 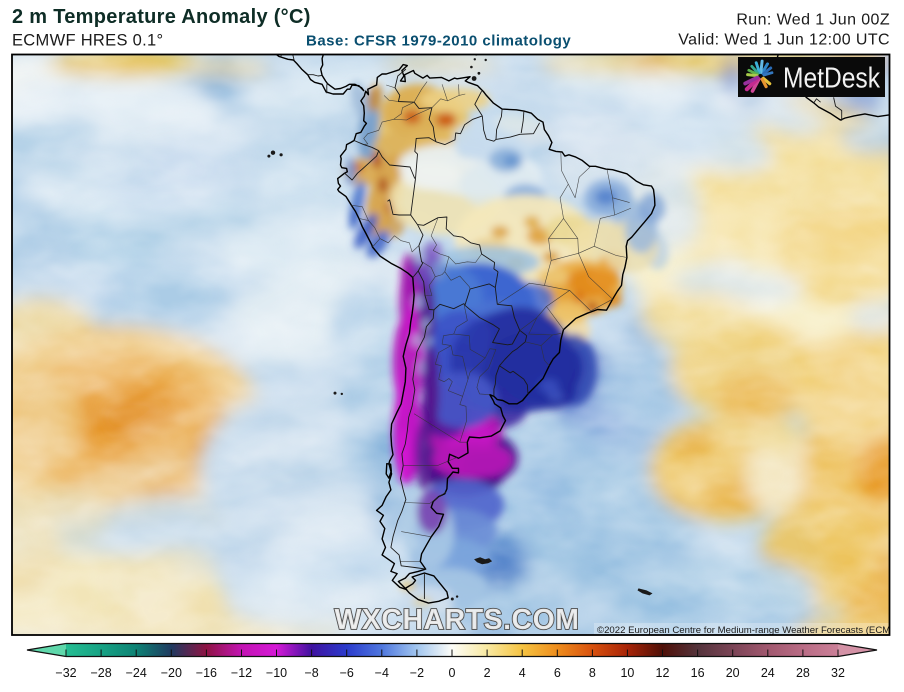 I want to click on svg-text: 12, so click(x=663, y=673).